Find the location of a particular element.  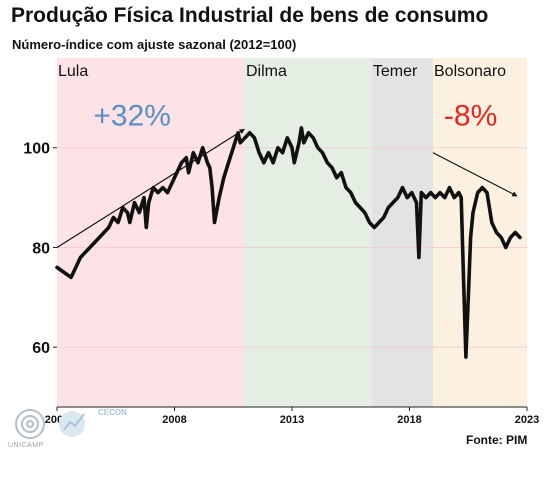

y-tick-label: 100 is located at coordinates (36, 149).